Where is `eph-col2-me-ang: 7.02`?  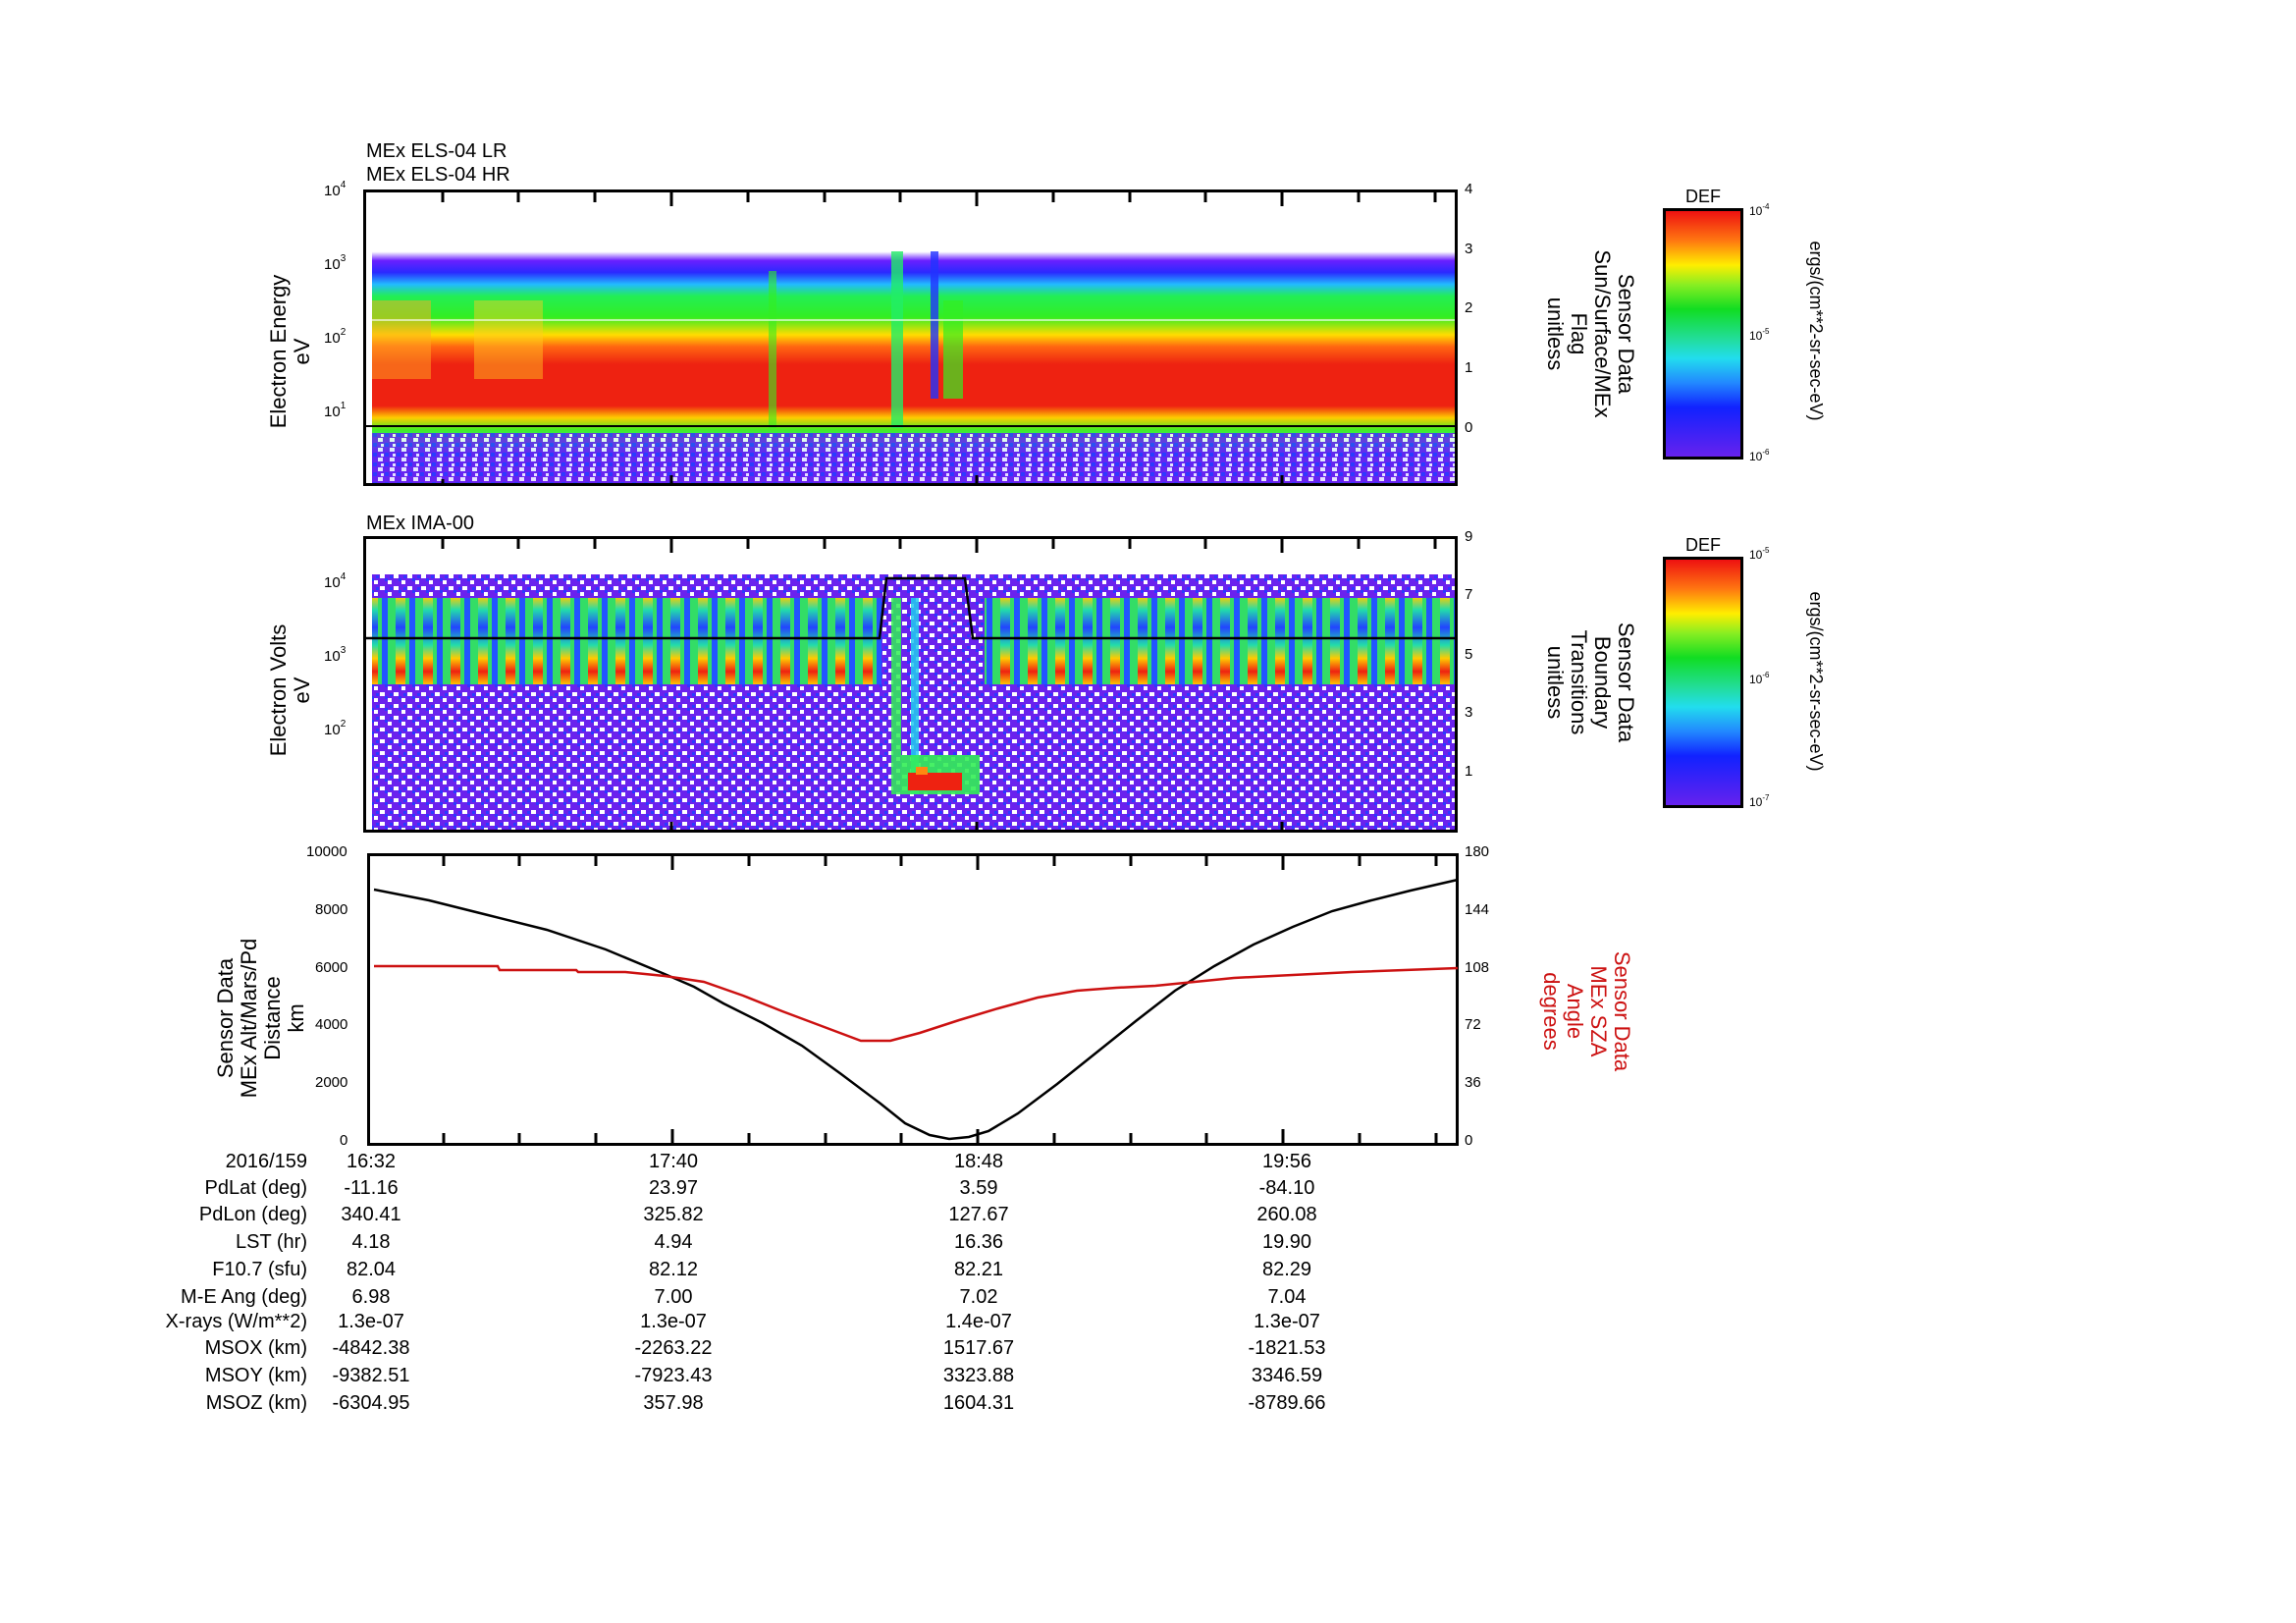
eph-col2-me-ang: 7.02 is located at coordinates (979, 1297).